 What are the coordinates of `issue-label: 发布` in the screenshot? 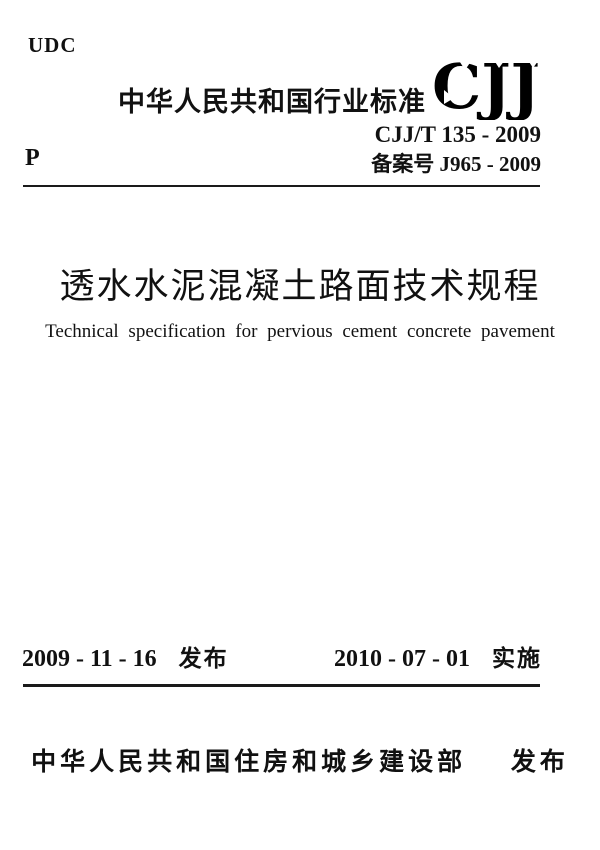 It's located at (203, 659).